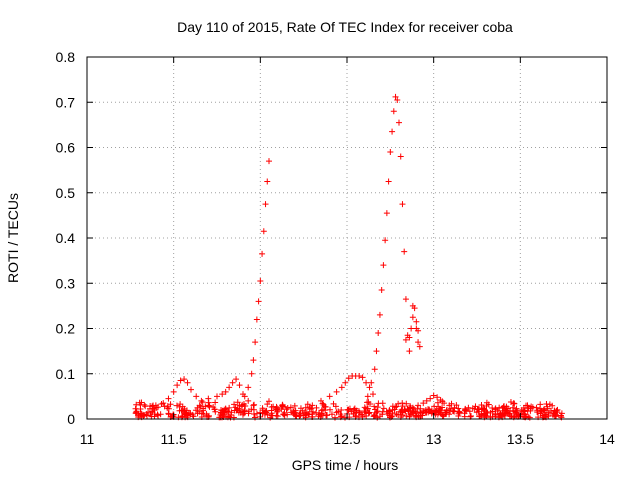  I want to click on y-tick-label: 0.5, so click(66, 193).